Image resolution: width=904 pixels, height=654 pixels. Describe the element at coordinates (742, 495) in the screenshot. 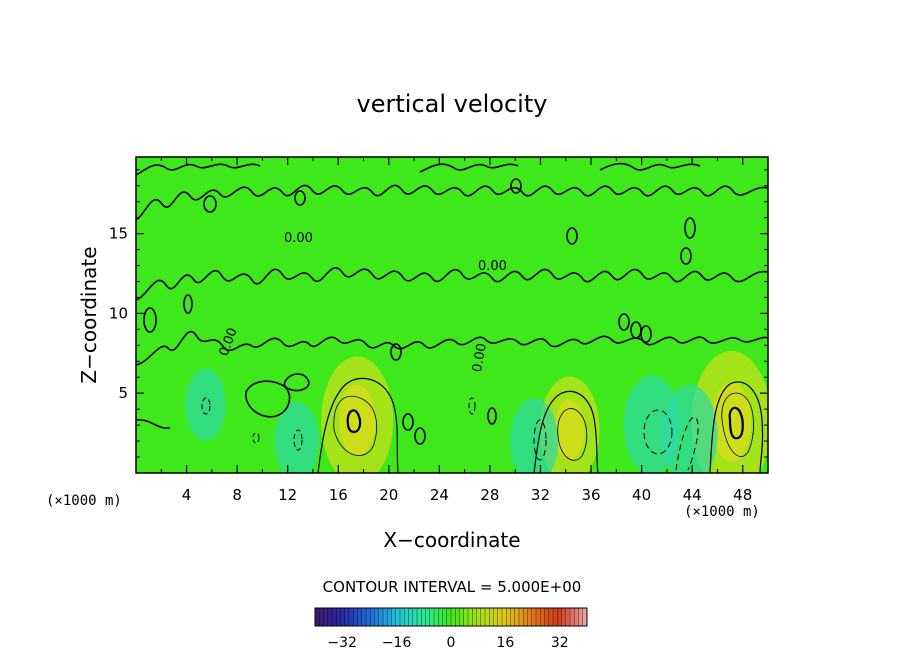

I see `x-tick-label: 48` at that location.